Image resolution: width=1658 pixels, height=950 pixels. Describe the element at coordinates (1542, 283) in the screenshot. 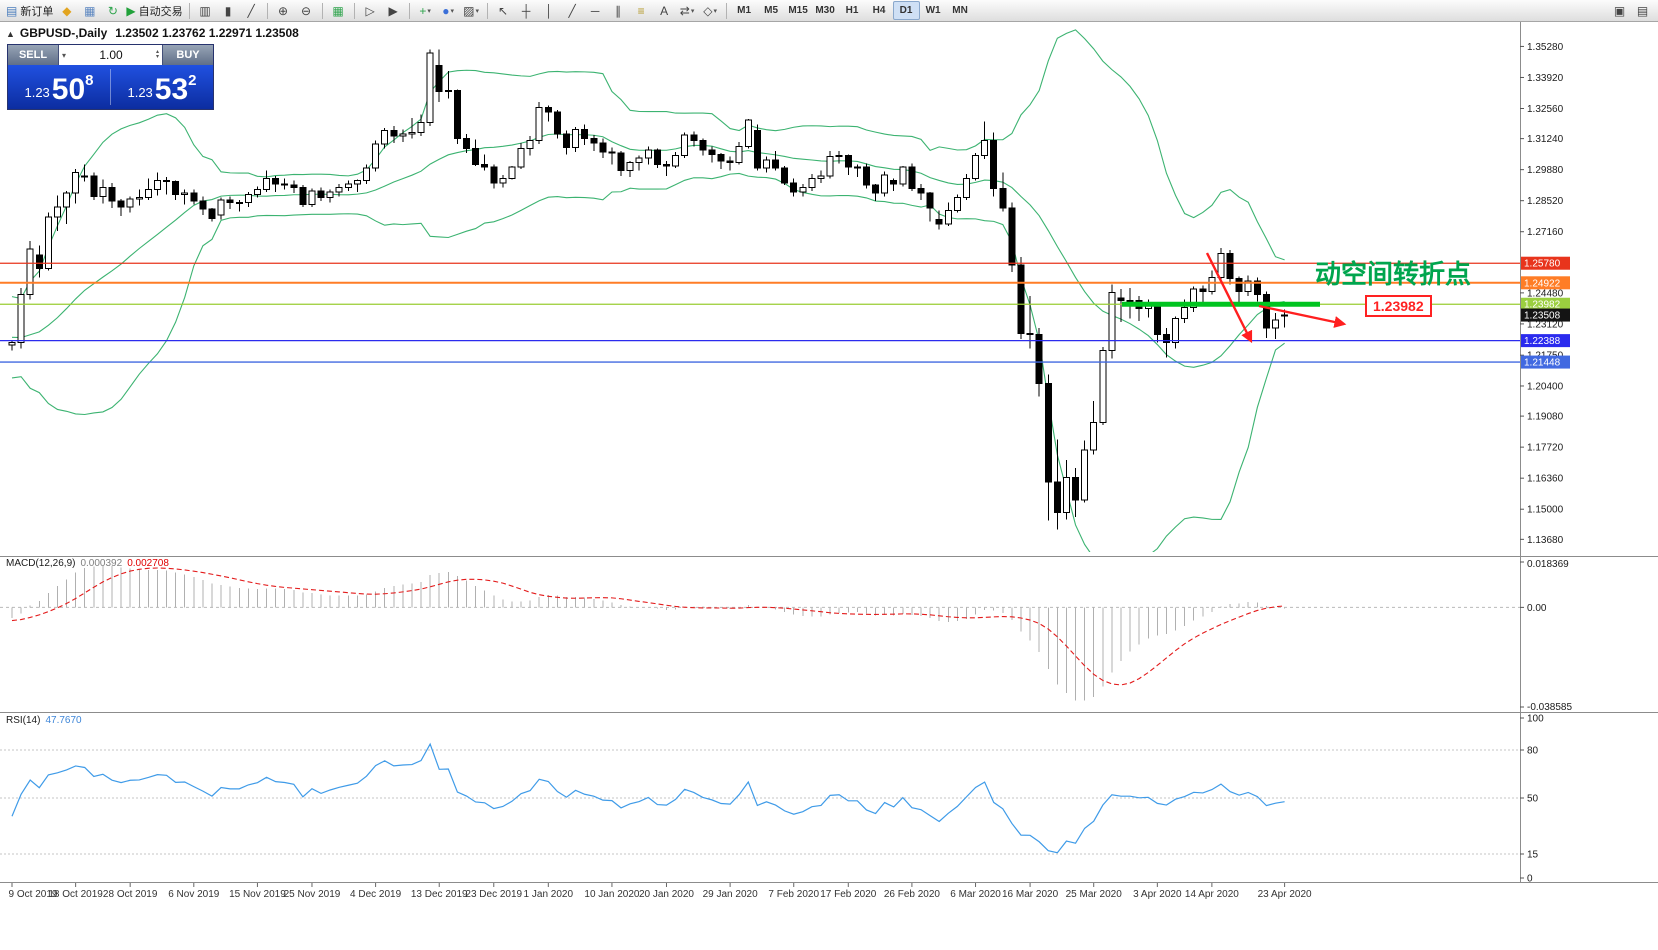

I see `svg-text: 1.24922` at that location.